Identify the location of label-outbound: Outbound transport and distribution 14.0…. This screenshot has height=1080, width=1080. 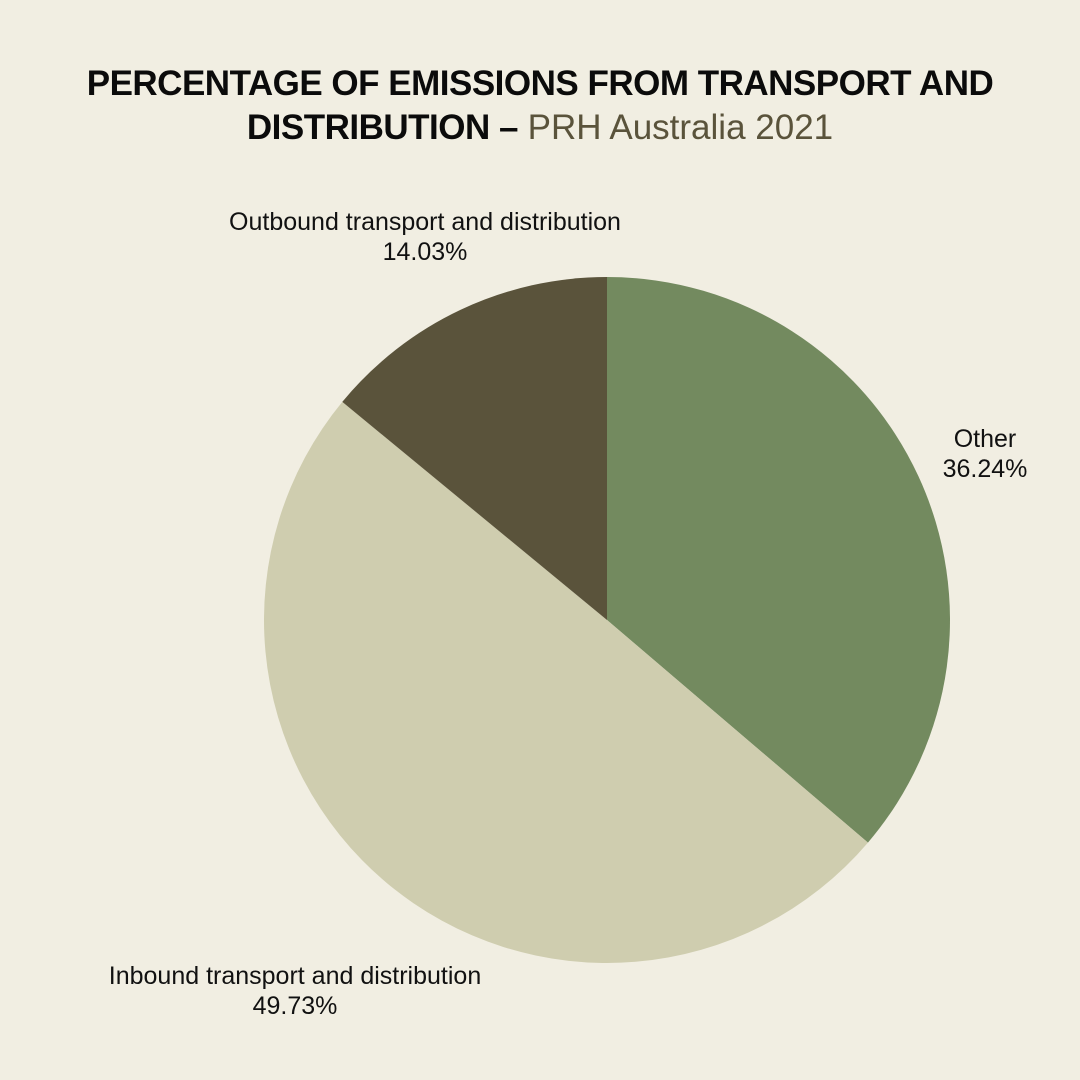
(425, 237).